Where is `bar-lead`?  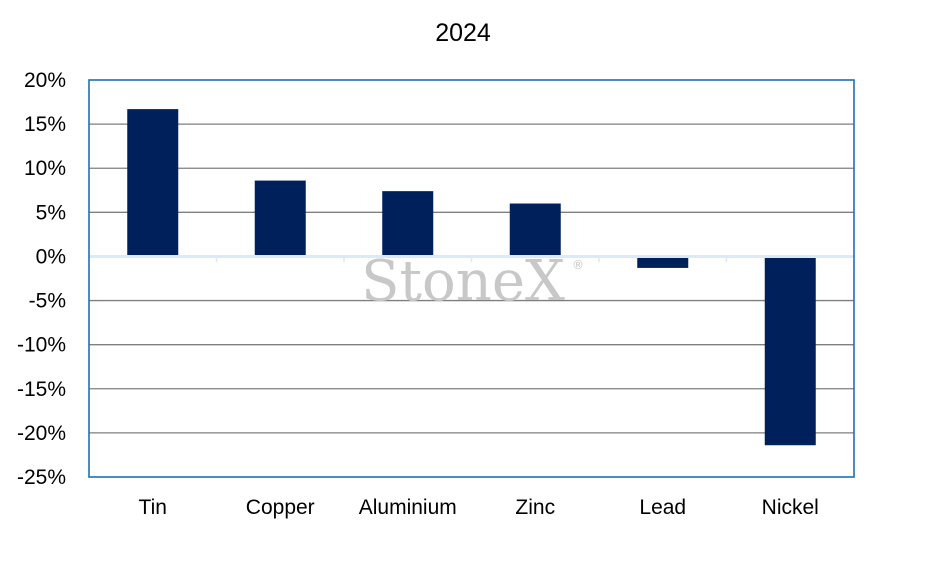
bar-lead is located at coordinates (663, 262).